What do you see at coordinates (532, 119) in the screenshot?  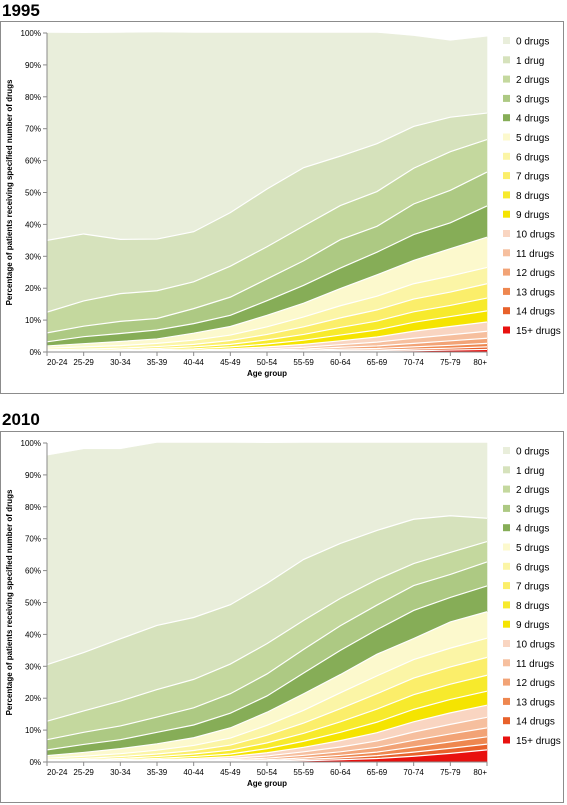 I see `legend-label-4-drugs: 4 drugs` at bounding box center [532, 119].